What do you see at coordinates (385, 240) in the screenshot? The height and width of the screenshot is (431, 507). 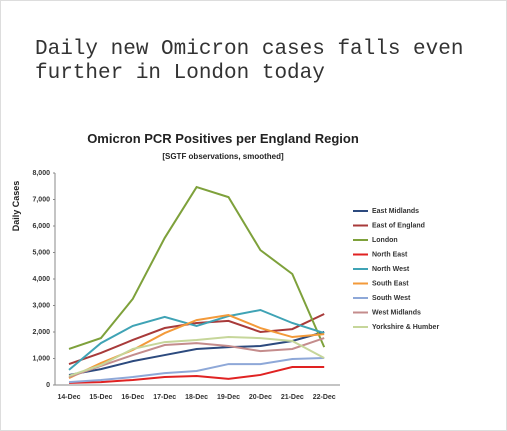 I see `legend-label: London` at bounding box center [385, 240].